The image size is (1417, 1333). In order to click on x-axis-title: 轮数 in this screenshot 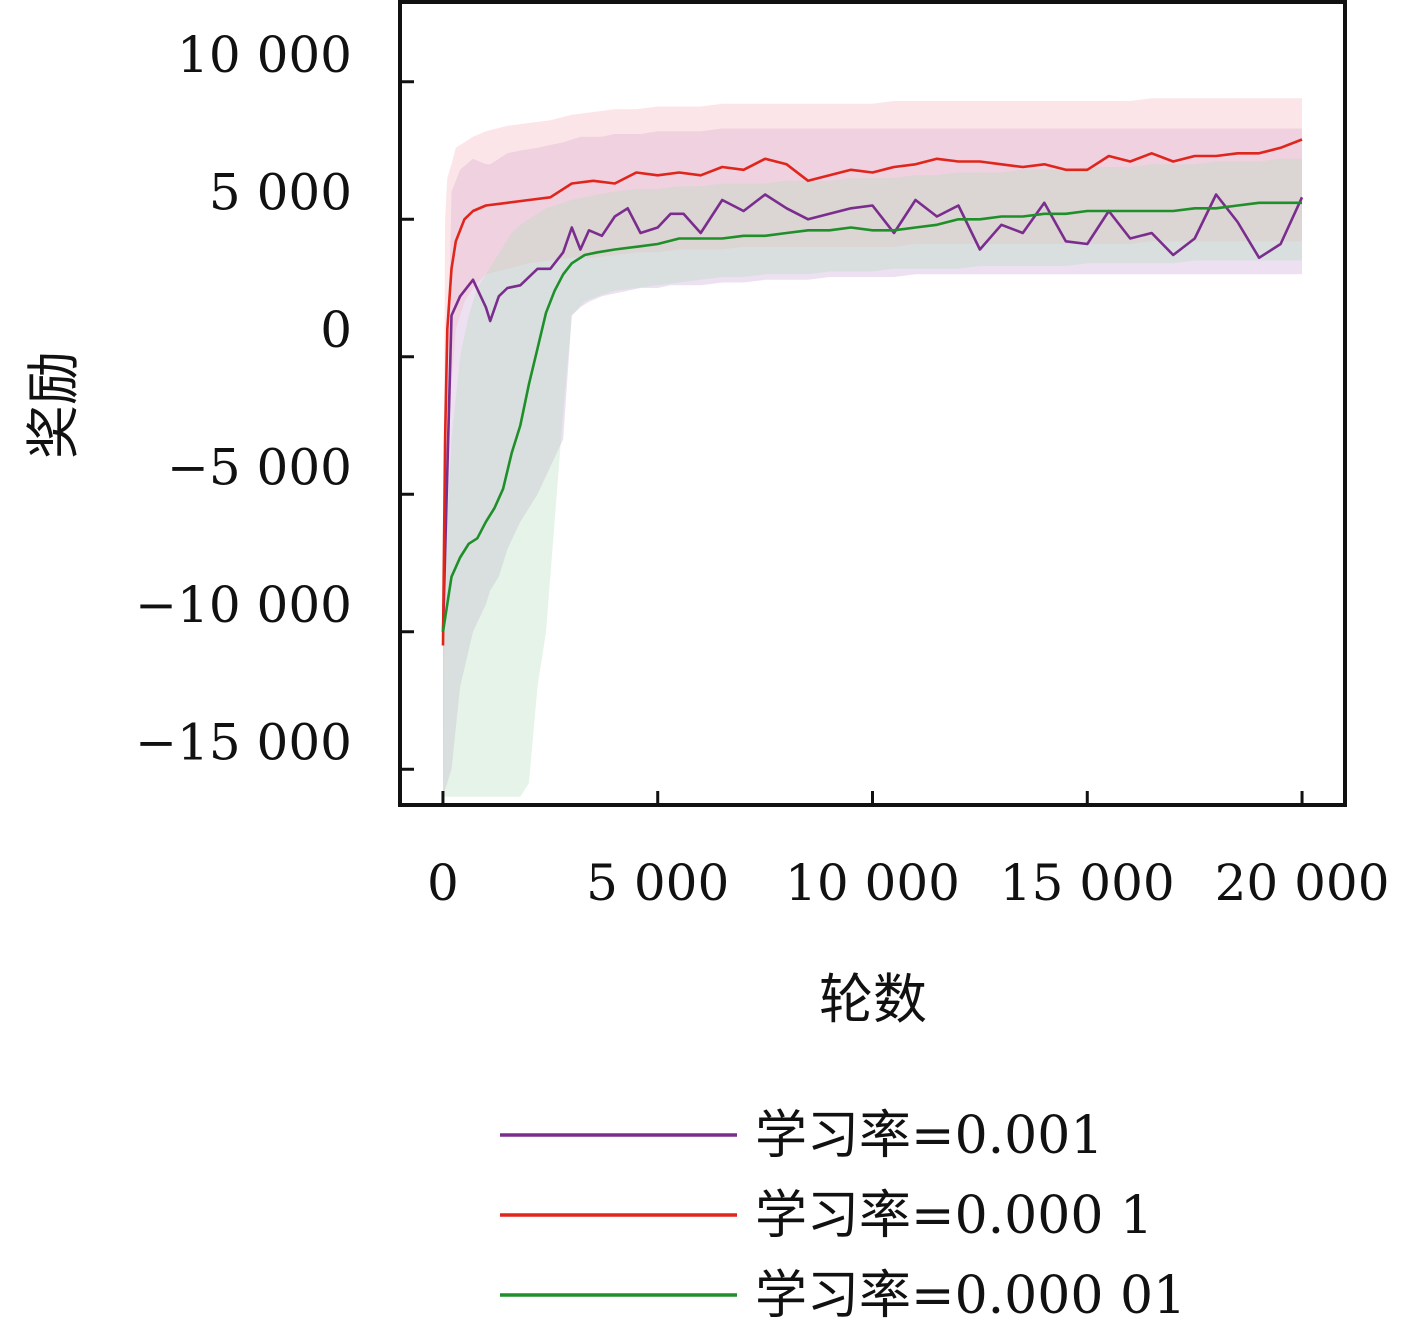, I will do `click(873, 999)`.